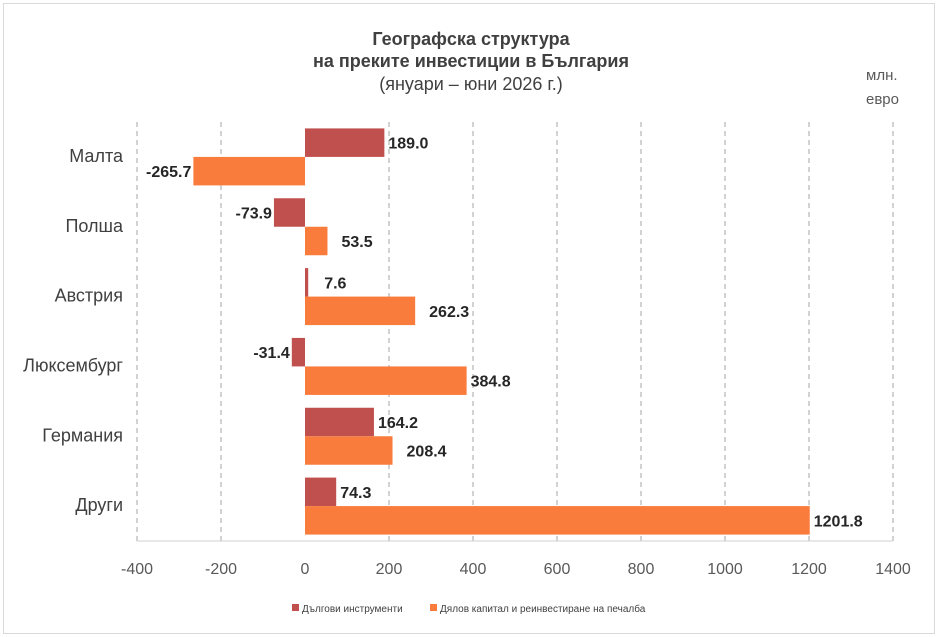 The height and width of the screenshot is (637, 938). I want to click on data-label: -73.9, so click(253, 214).